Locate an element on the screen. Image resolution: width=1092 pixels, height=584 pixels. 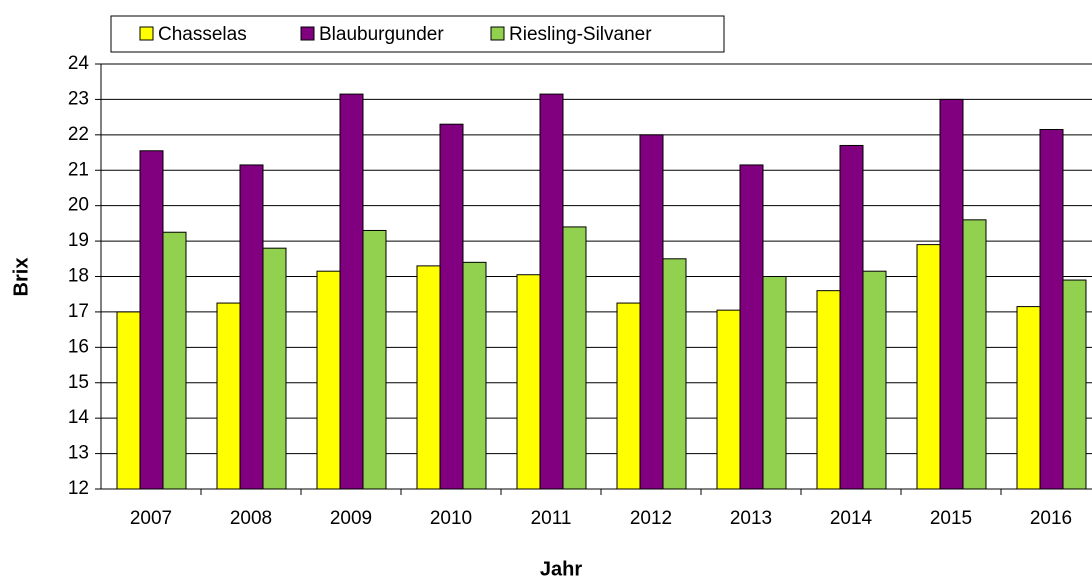
y-tick-label: 22 is located at coordinates (78, 134).